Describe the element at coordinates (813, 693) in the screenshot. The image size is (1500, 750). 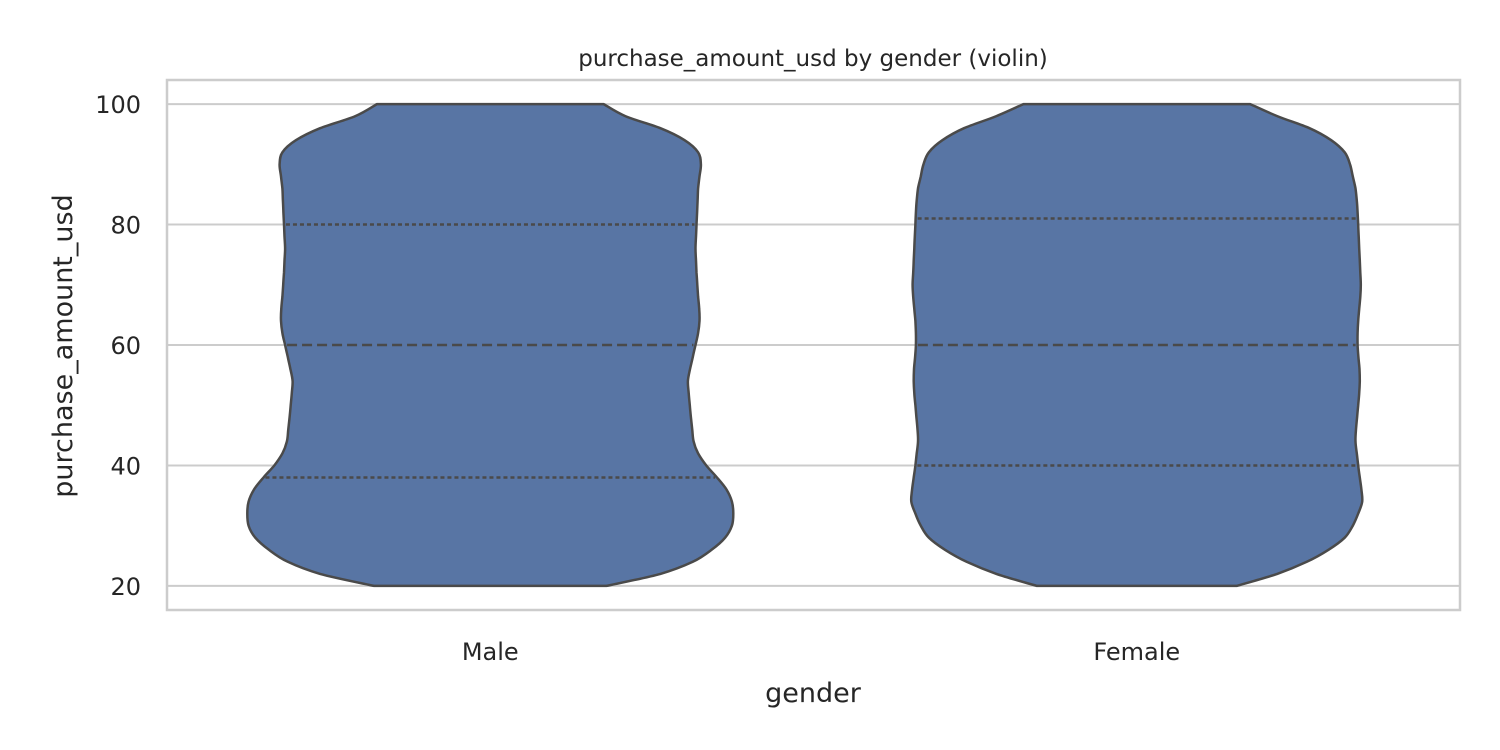
I see `x-axis-label: gender` at that location.